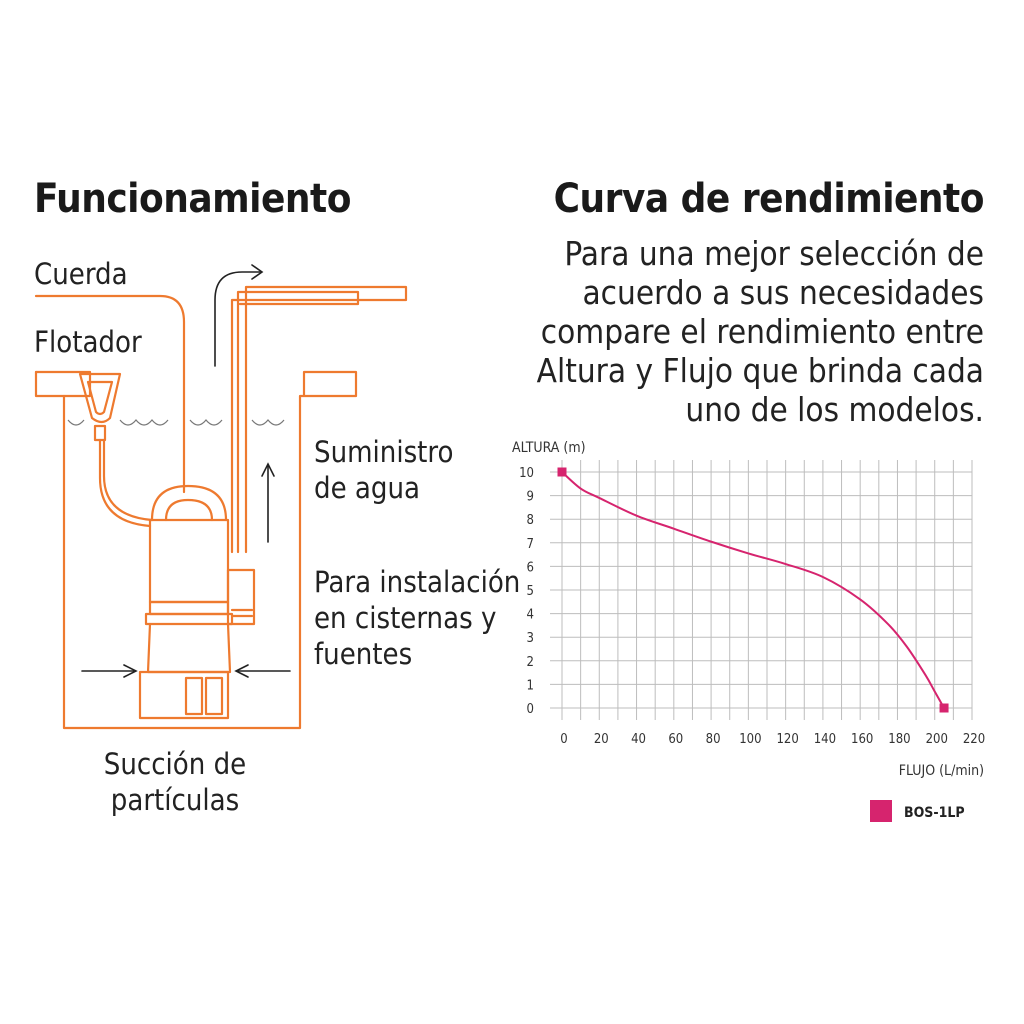  Describe the element at coordinates (81, 274) in the screenshot. I see `label-cuerda: Cuerda` at that location.